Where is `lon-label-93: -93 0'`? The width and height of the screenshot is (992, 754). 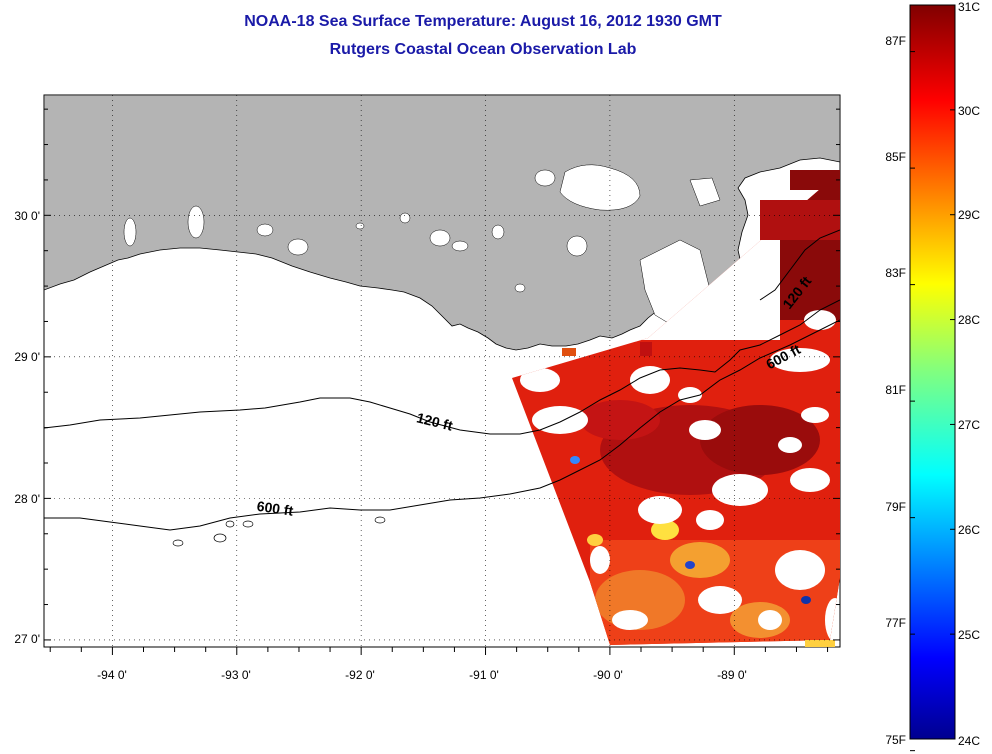 lon-label-93: -93 0' is located at coordinates (236, 675).